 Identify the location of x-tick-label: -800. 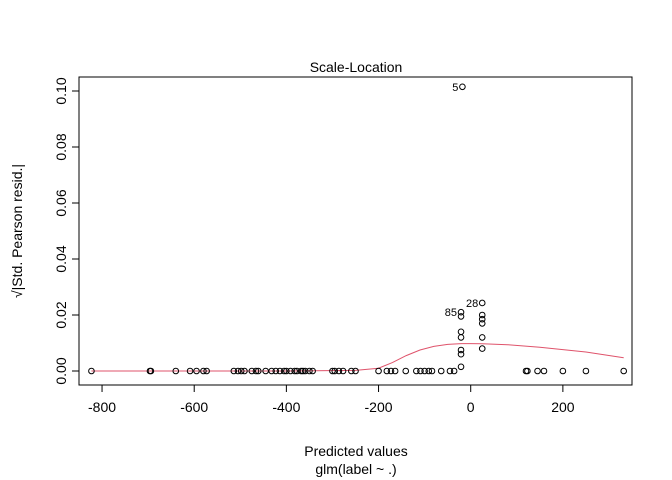
(102, 407).